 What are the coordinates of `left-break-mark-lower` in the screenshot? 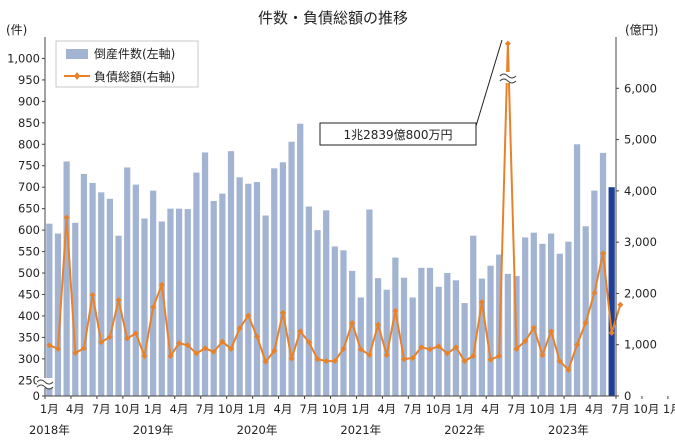 It's located at (45, 387).